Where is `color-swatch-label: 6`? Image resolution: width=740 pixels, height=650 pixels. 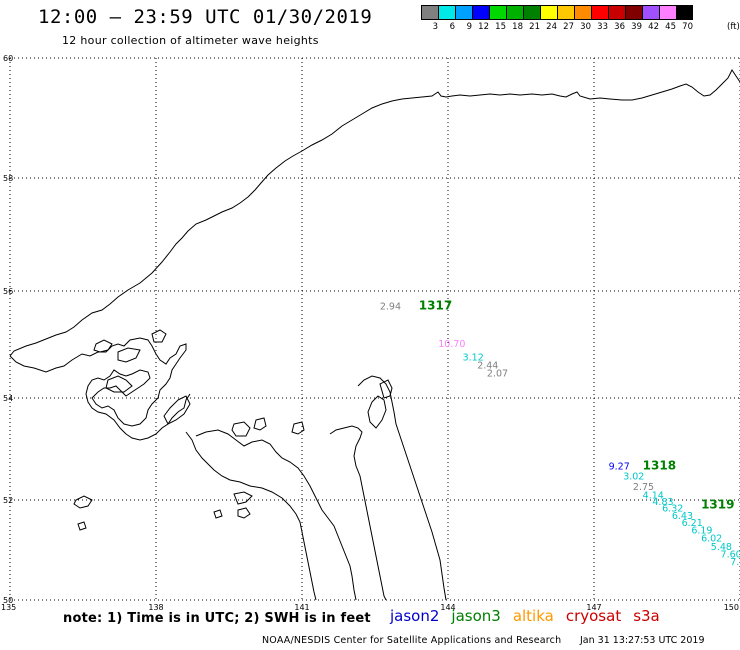 color-swatch-label: 6 is located at coordinates (452, 27).